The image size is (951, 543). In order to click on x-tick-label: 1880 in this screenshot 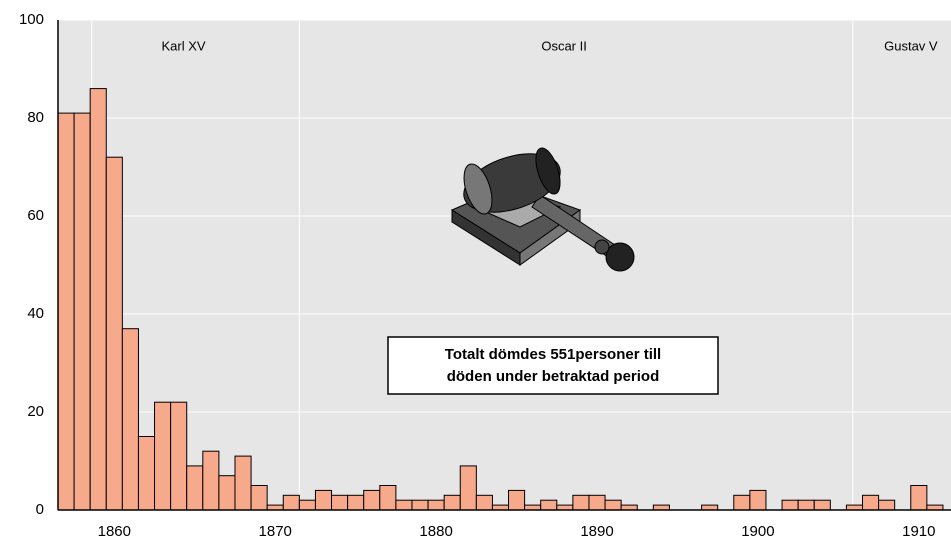, I will do `click(435, 531)`.